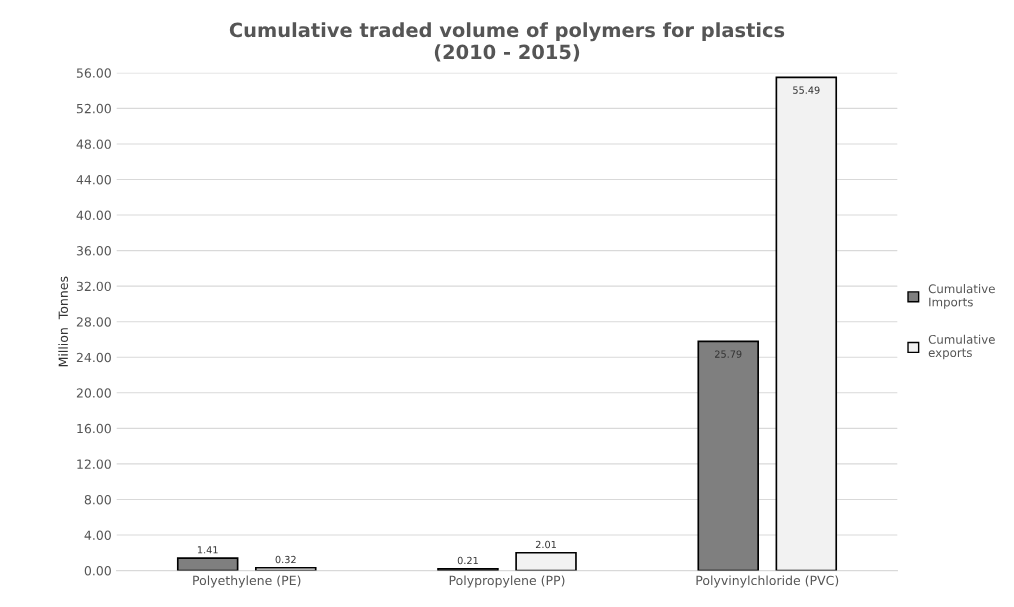 The height and width of the screenshot is (607, 1014). Describe the element at coordinates (93, 179) in the screenshot. I see `y-tick-label: 44.00` at that location.